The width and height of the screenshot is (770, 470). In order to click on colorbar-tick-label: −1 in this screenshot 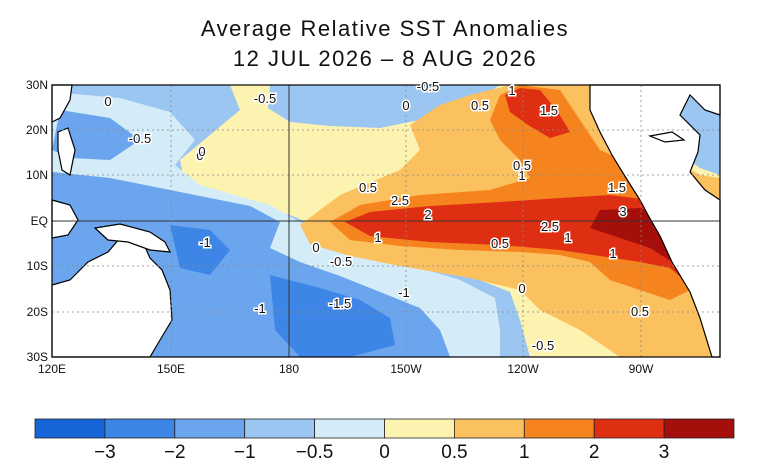, I will do `click(245, 452)`.